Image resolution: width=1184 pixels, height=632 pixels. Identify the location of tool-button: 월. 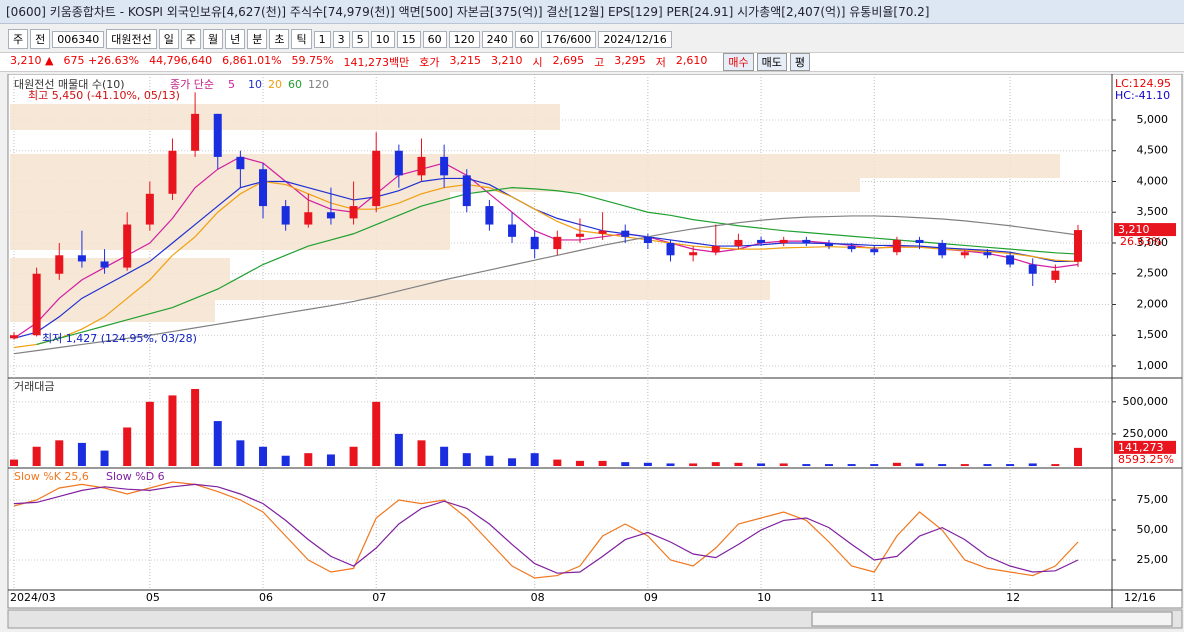
(213, 39).